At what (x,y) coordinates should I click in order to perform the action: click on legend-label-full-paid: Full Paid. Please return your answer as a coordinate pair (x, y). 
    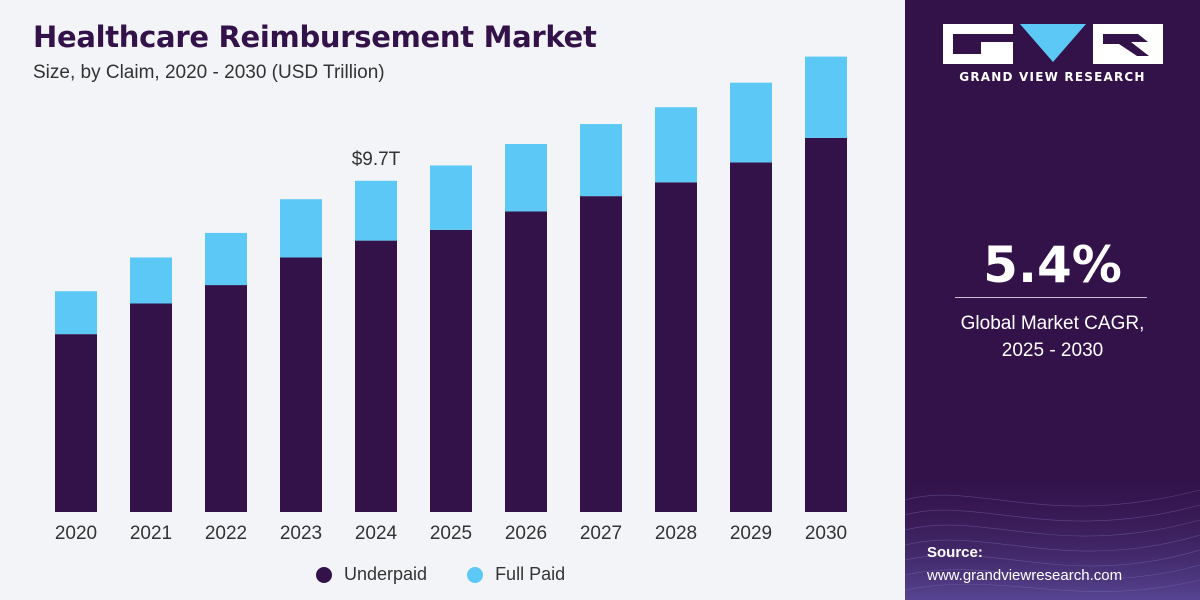
    Looking at the image, I should click on (530, 574).